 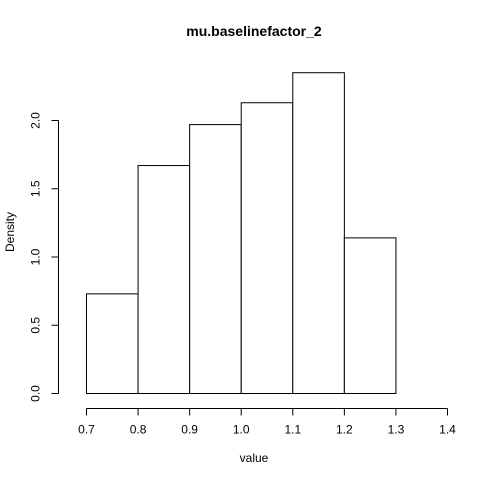 I want to click on x-ticks: 0.7 0.8 0.9 1.0 1.1 1.2 1.3 1.4, so click(x=267, y=422).